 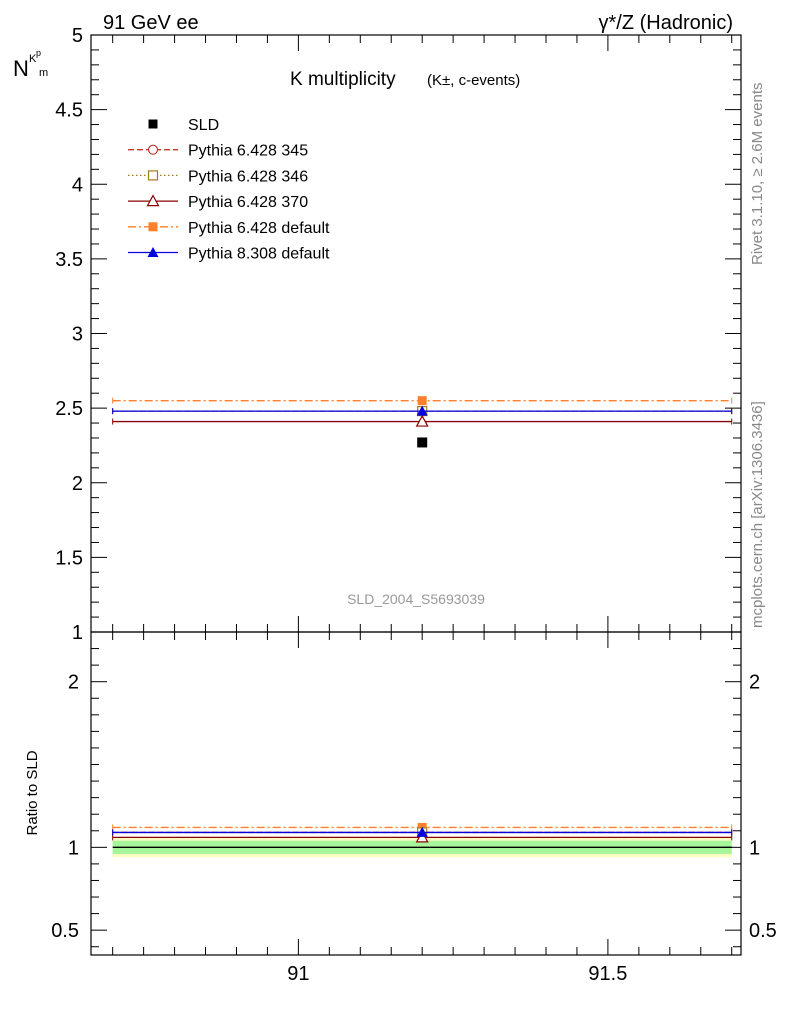 What do you see at coordinates (416, 599) in the screenshot?
I see `analysis-watermark: SLD_2004_S5693039` at bounding box center [416, 599].